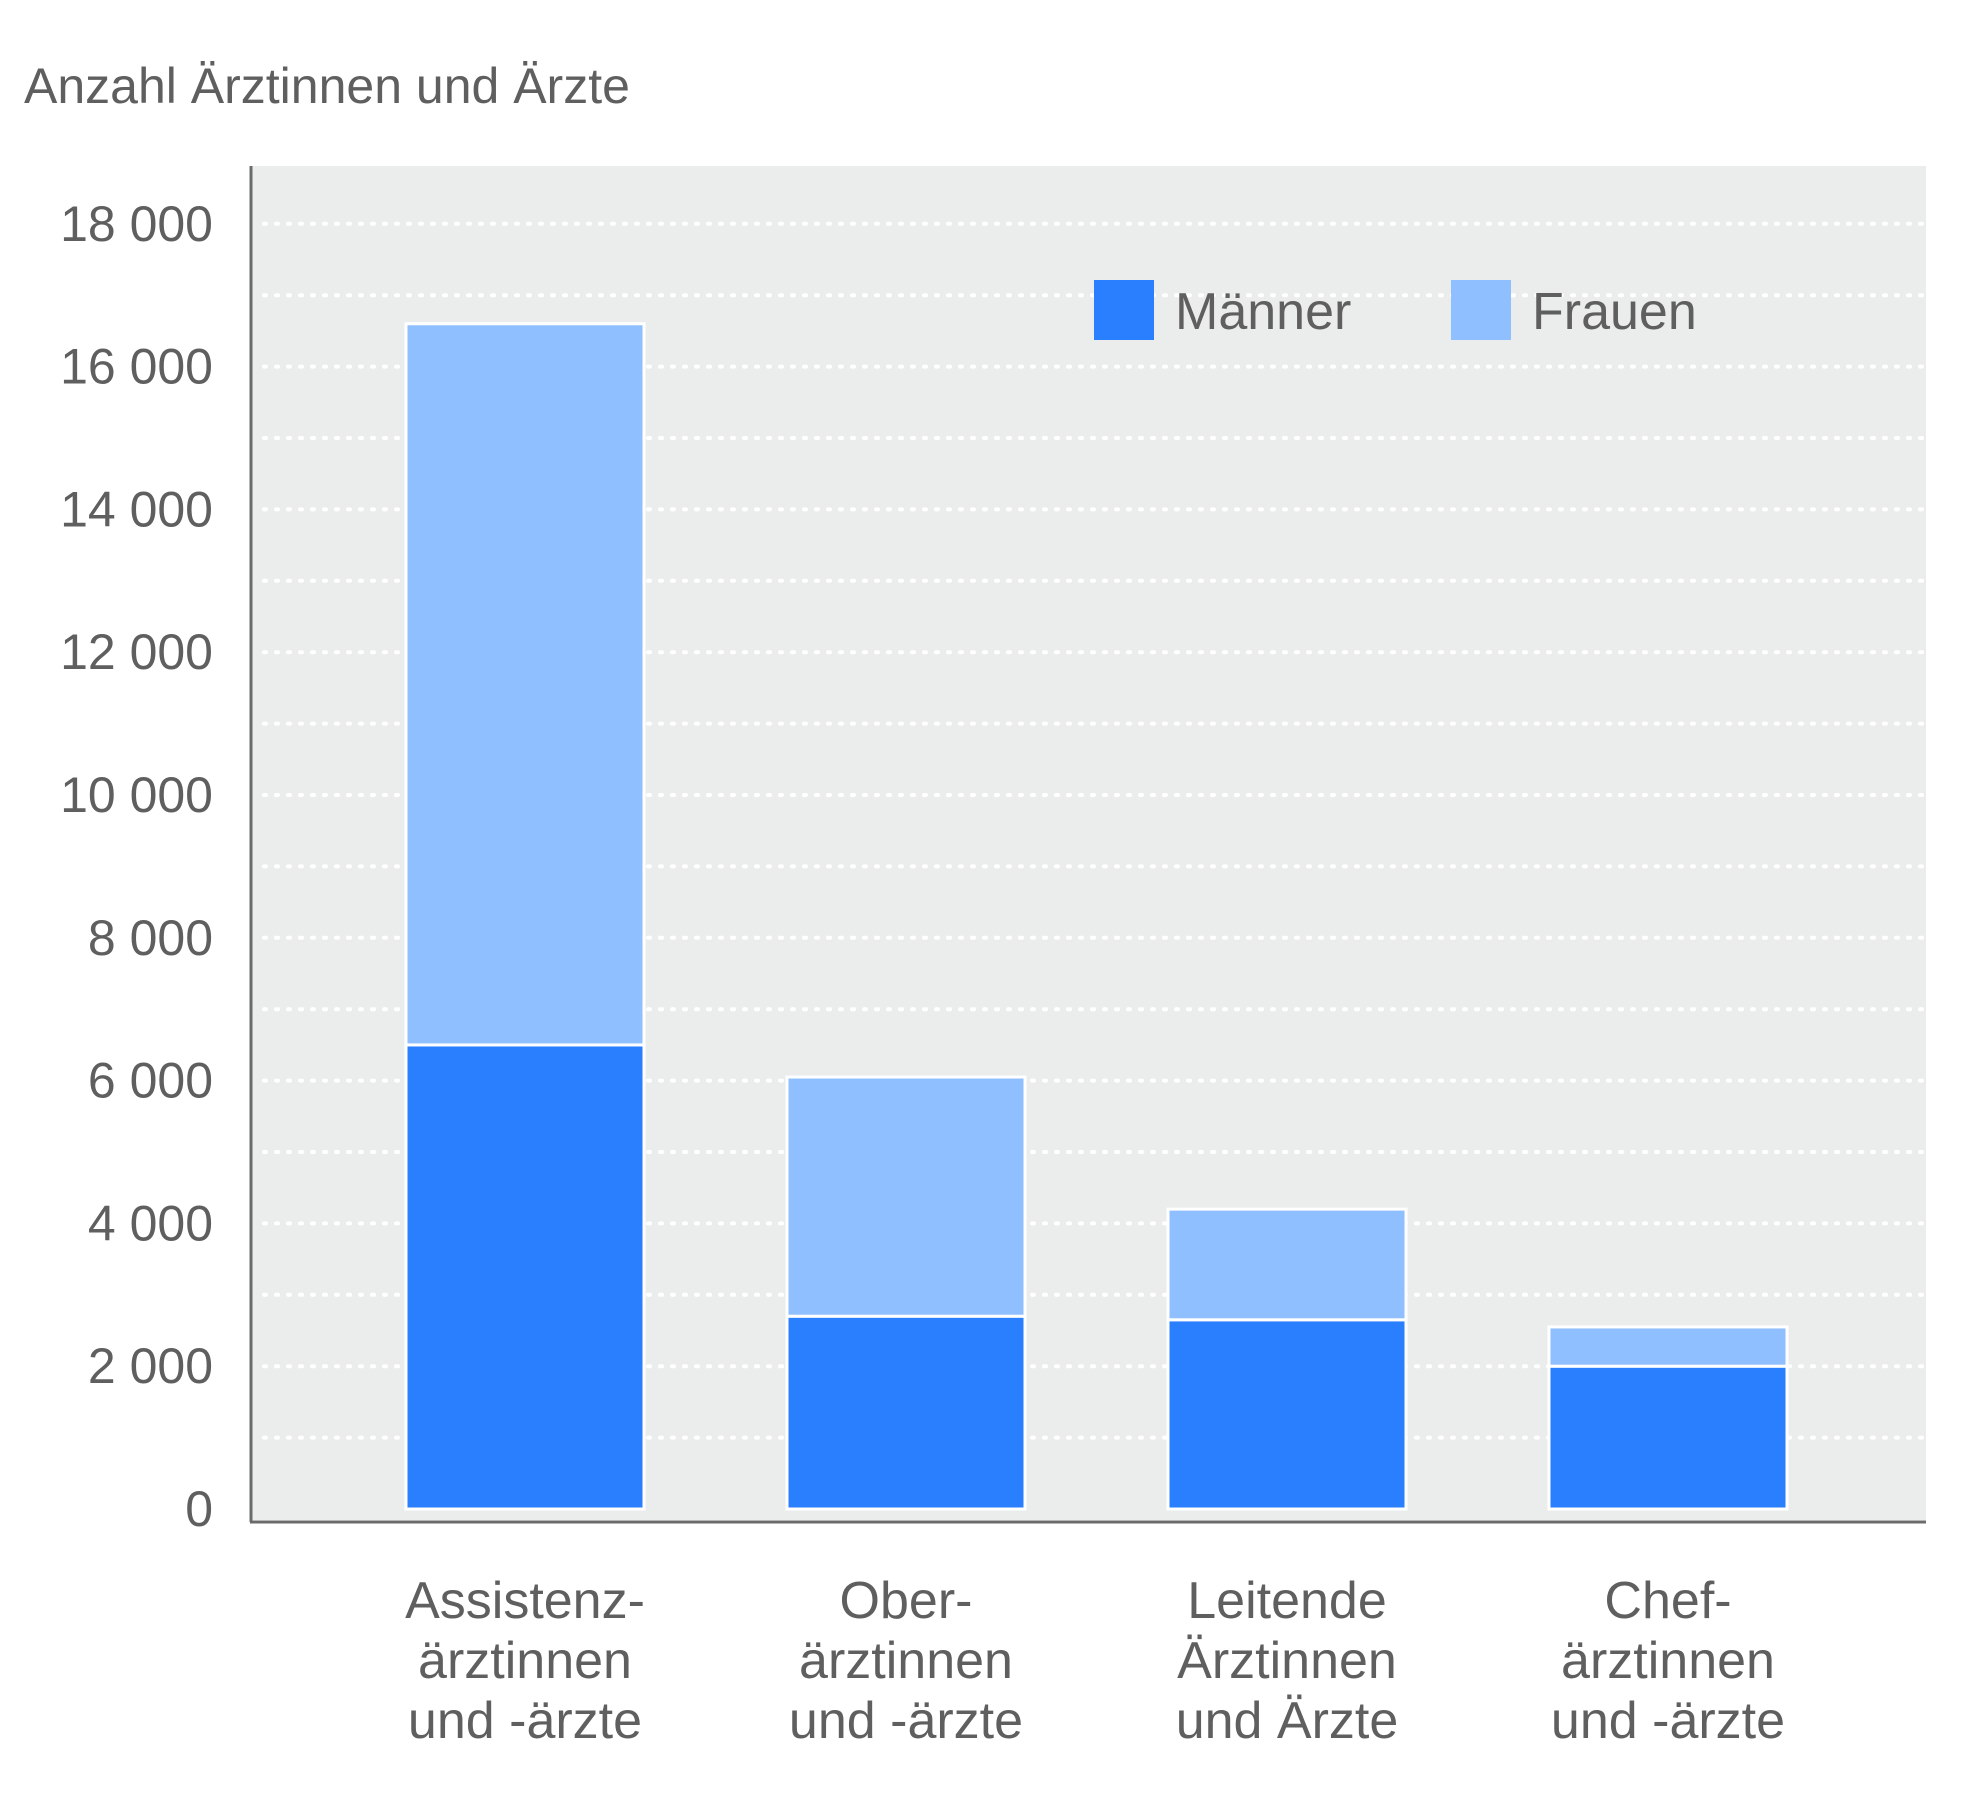  I want to click on legend-label: Frauen, so click(1614, 312).